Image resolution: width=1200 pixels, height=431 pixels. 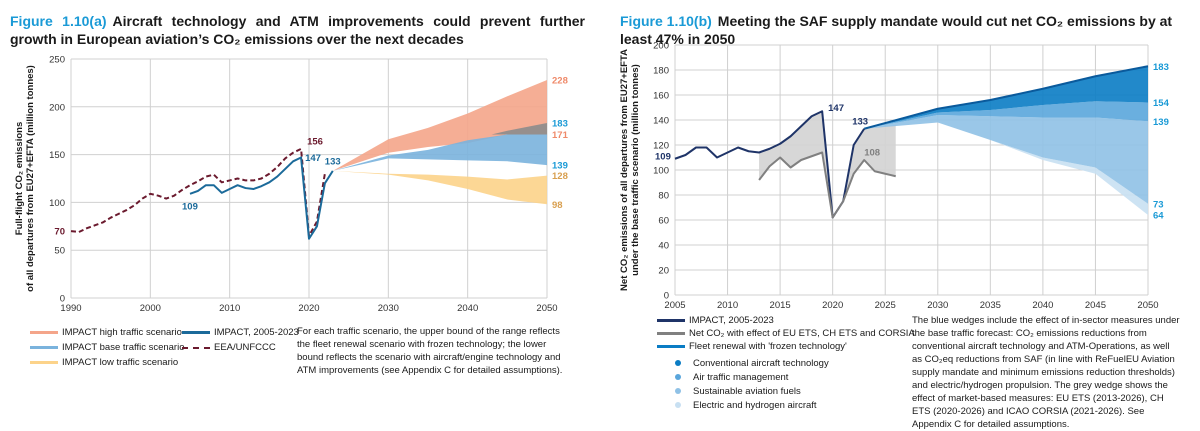 What do you see at coordinates (747, 391) in the screenshot?
I see `legend-label: Sustainable aviation fuels` at bounding box center [747, 391].